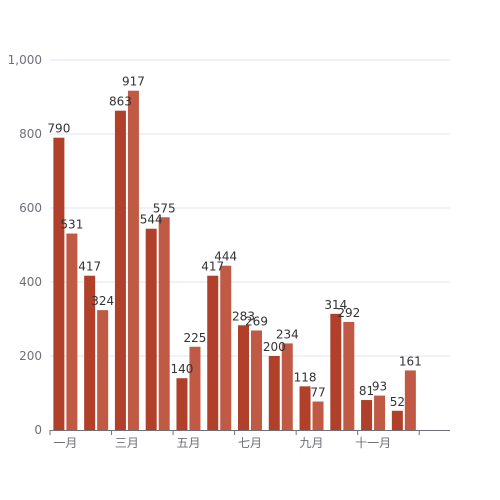 This screenshot has width=500, height=500. Describe the element at coordinates (164, 208) in the screenshot. I see `data-label-四月-s2: 575` at that location.